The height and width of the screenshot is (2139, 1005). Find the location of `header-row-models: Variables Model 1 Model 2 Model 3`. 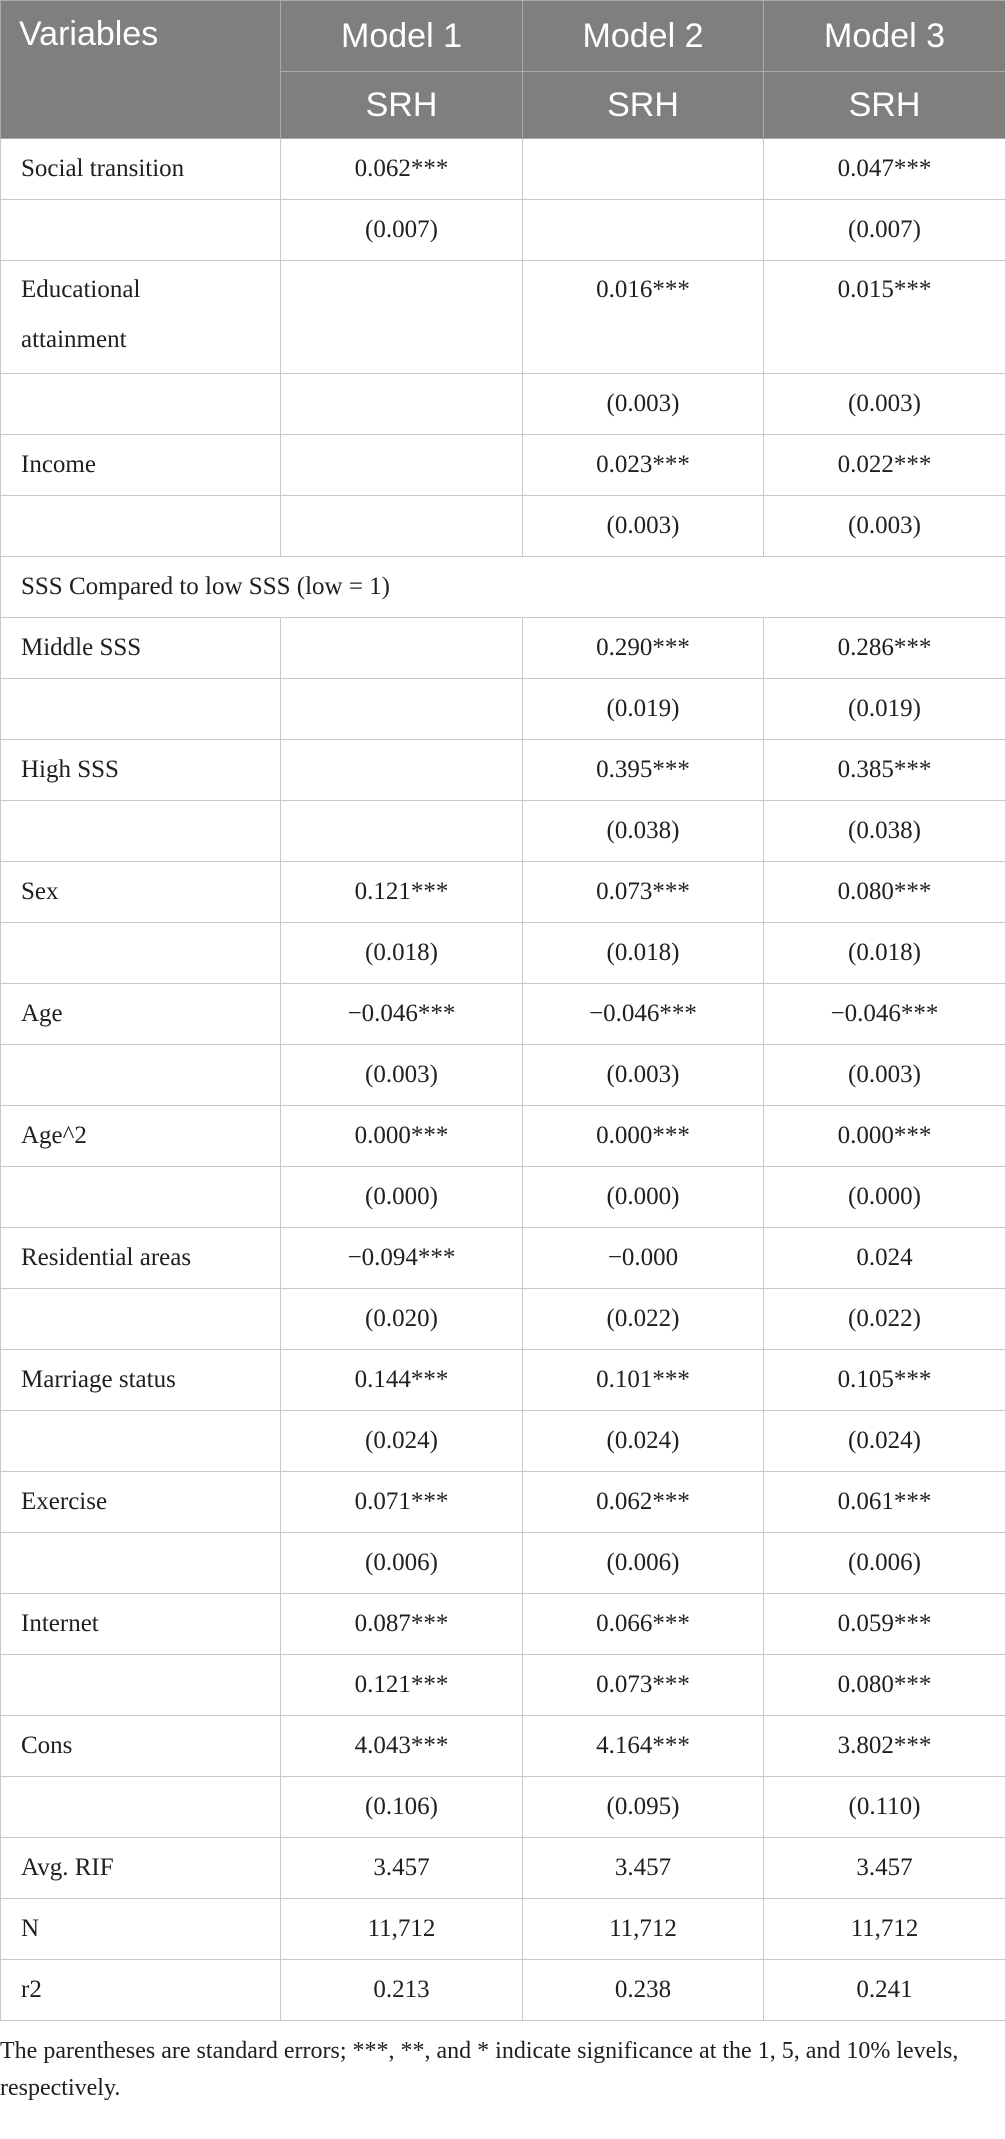

header-row-models: Variables Model 1 Model 2 Model 3 is located at coordinates (502, 69).